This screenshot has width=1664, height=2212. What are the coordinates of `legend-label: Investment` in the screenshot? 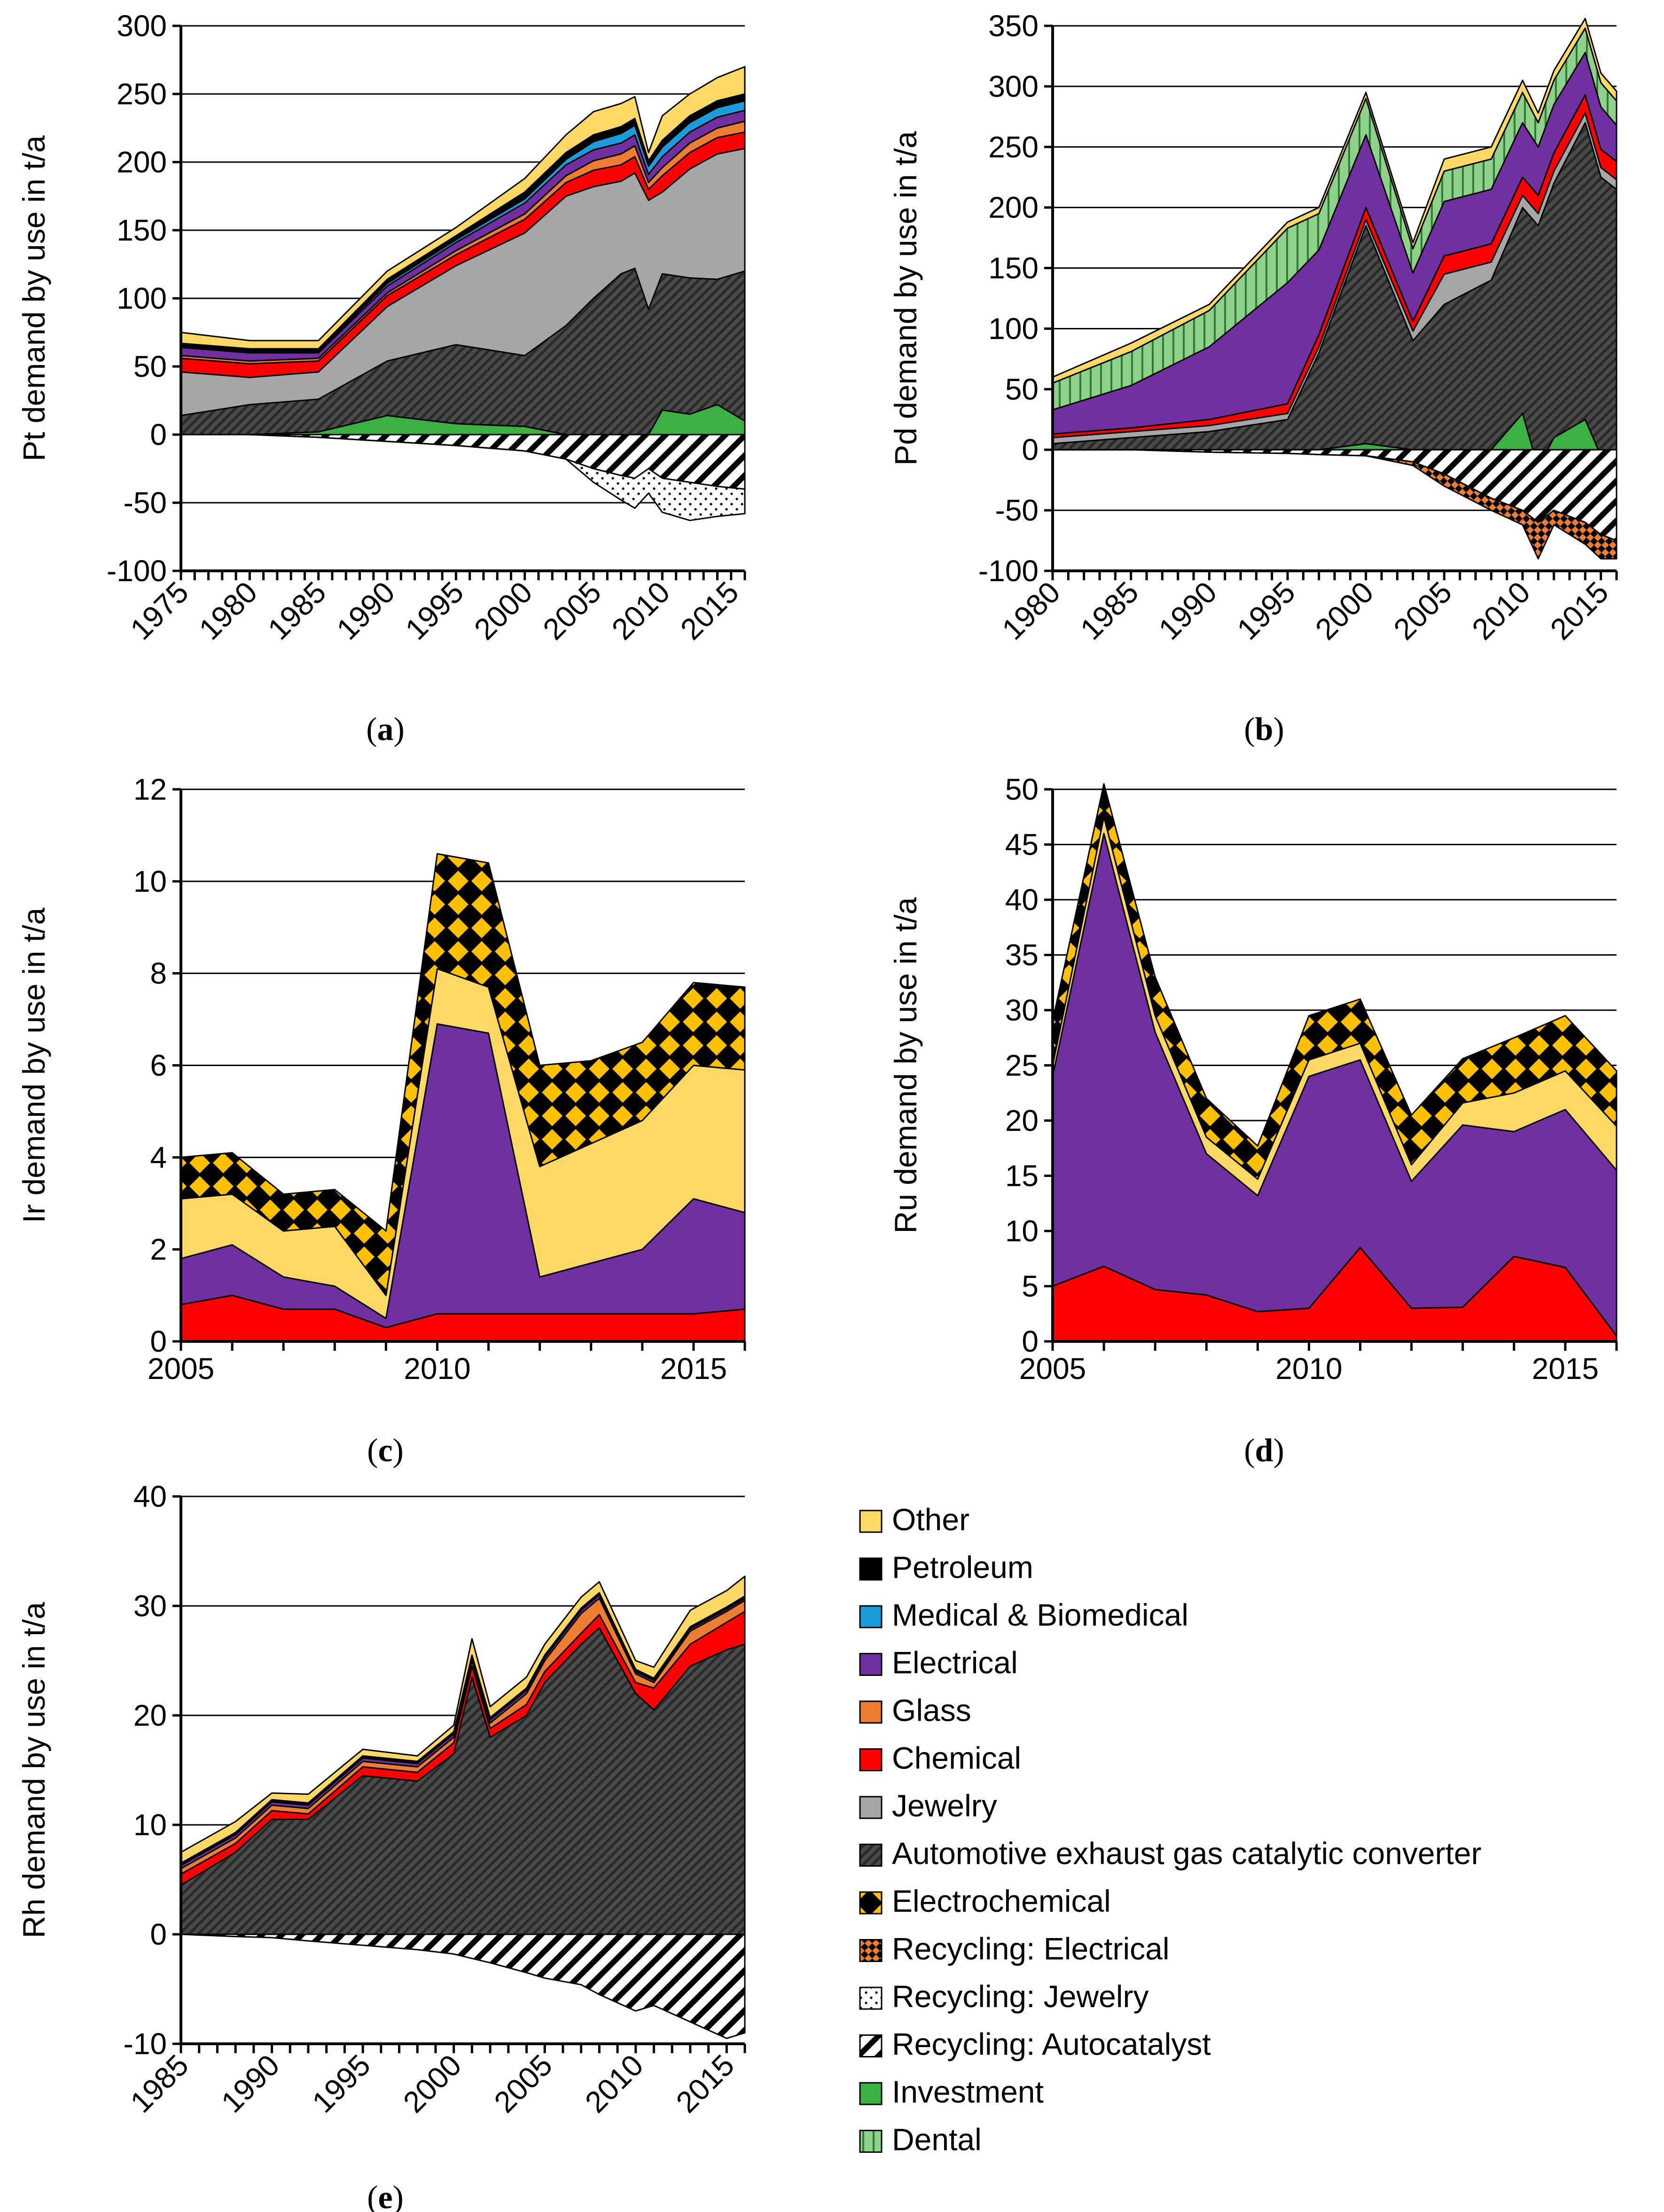 It's located at (968, 2091).